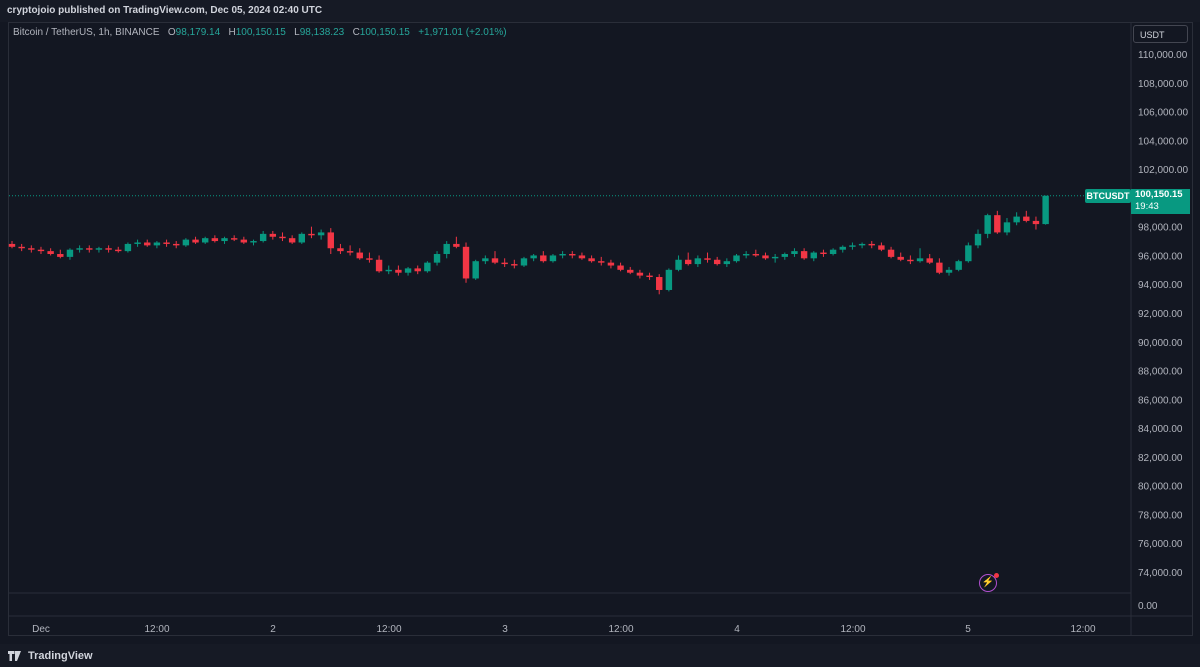 Image resolution: width=1200 pixels, height=667 pixels. What do you see at coordinates (462, 32) in the screenshot?
I see `change-value: +1,971.01 (+2.01%)` at bounding box center [462, 32].